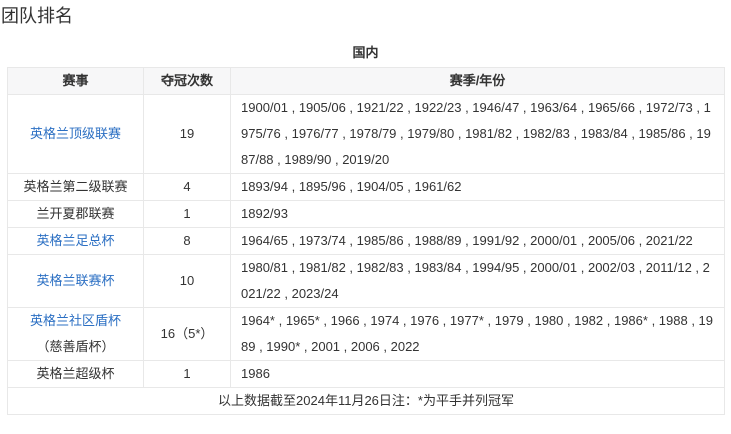  Describe the element at coordinates (75, 334) in the screenshot. I see `competition-cell: 英格兰社区盾杯 （慈善盾杯）` at that location.